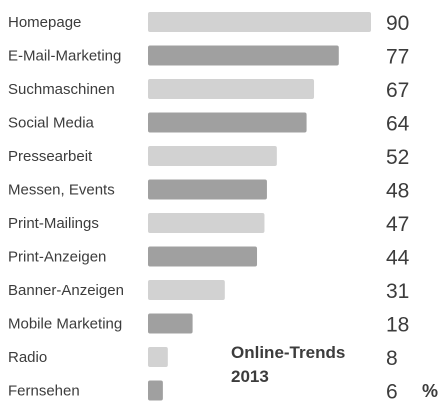 This screenshot has width=446, height=406. I want to click on category-label-5: Messen, Events, so click(61, 190).